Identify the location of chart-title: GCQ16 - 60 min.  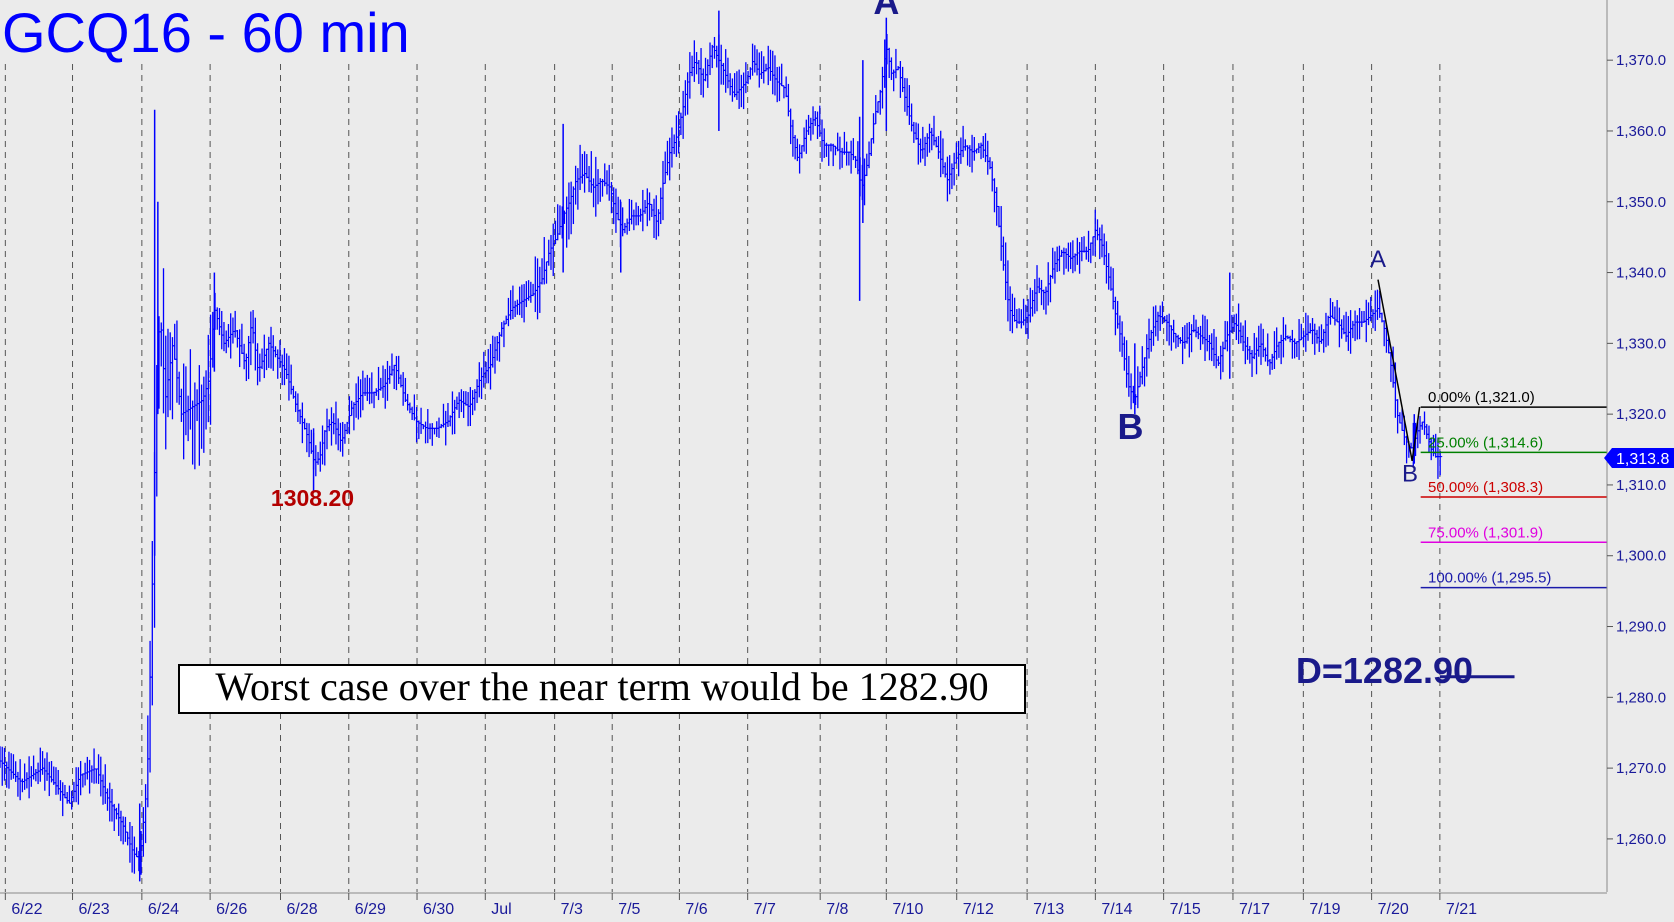
(206, 32).